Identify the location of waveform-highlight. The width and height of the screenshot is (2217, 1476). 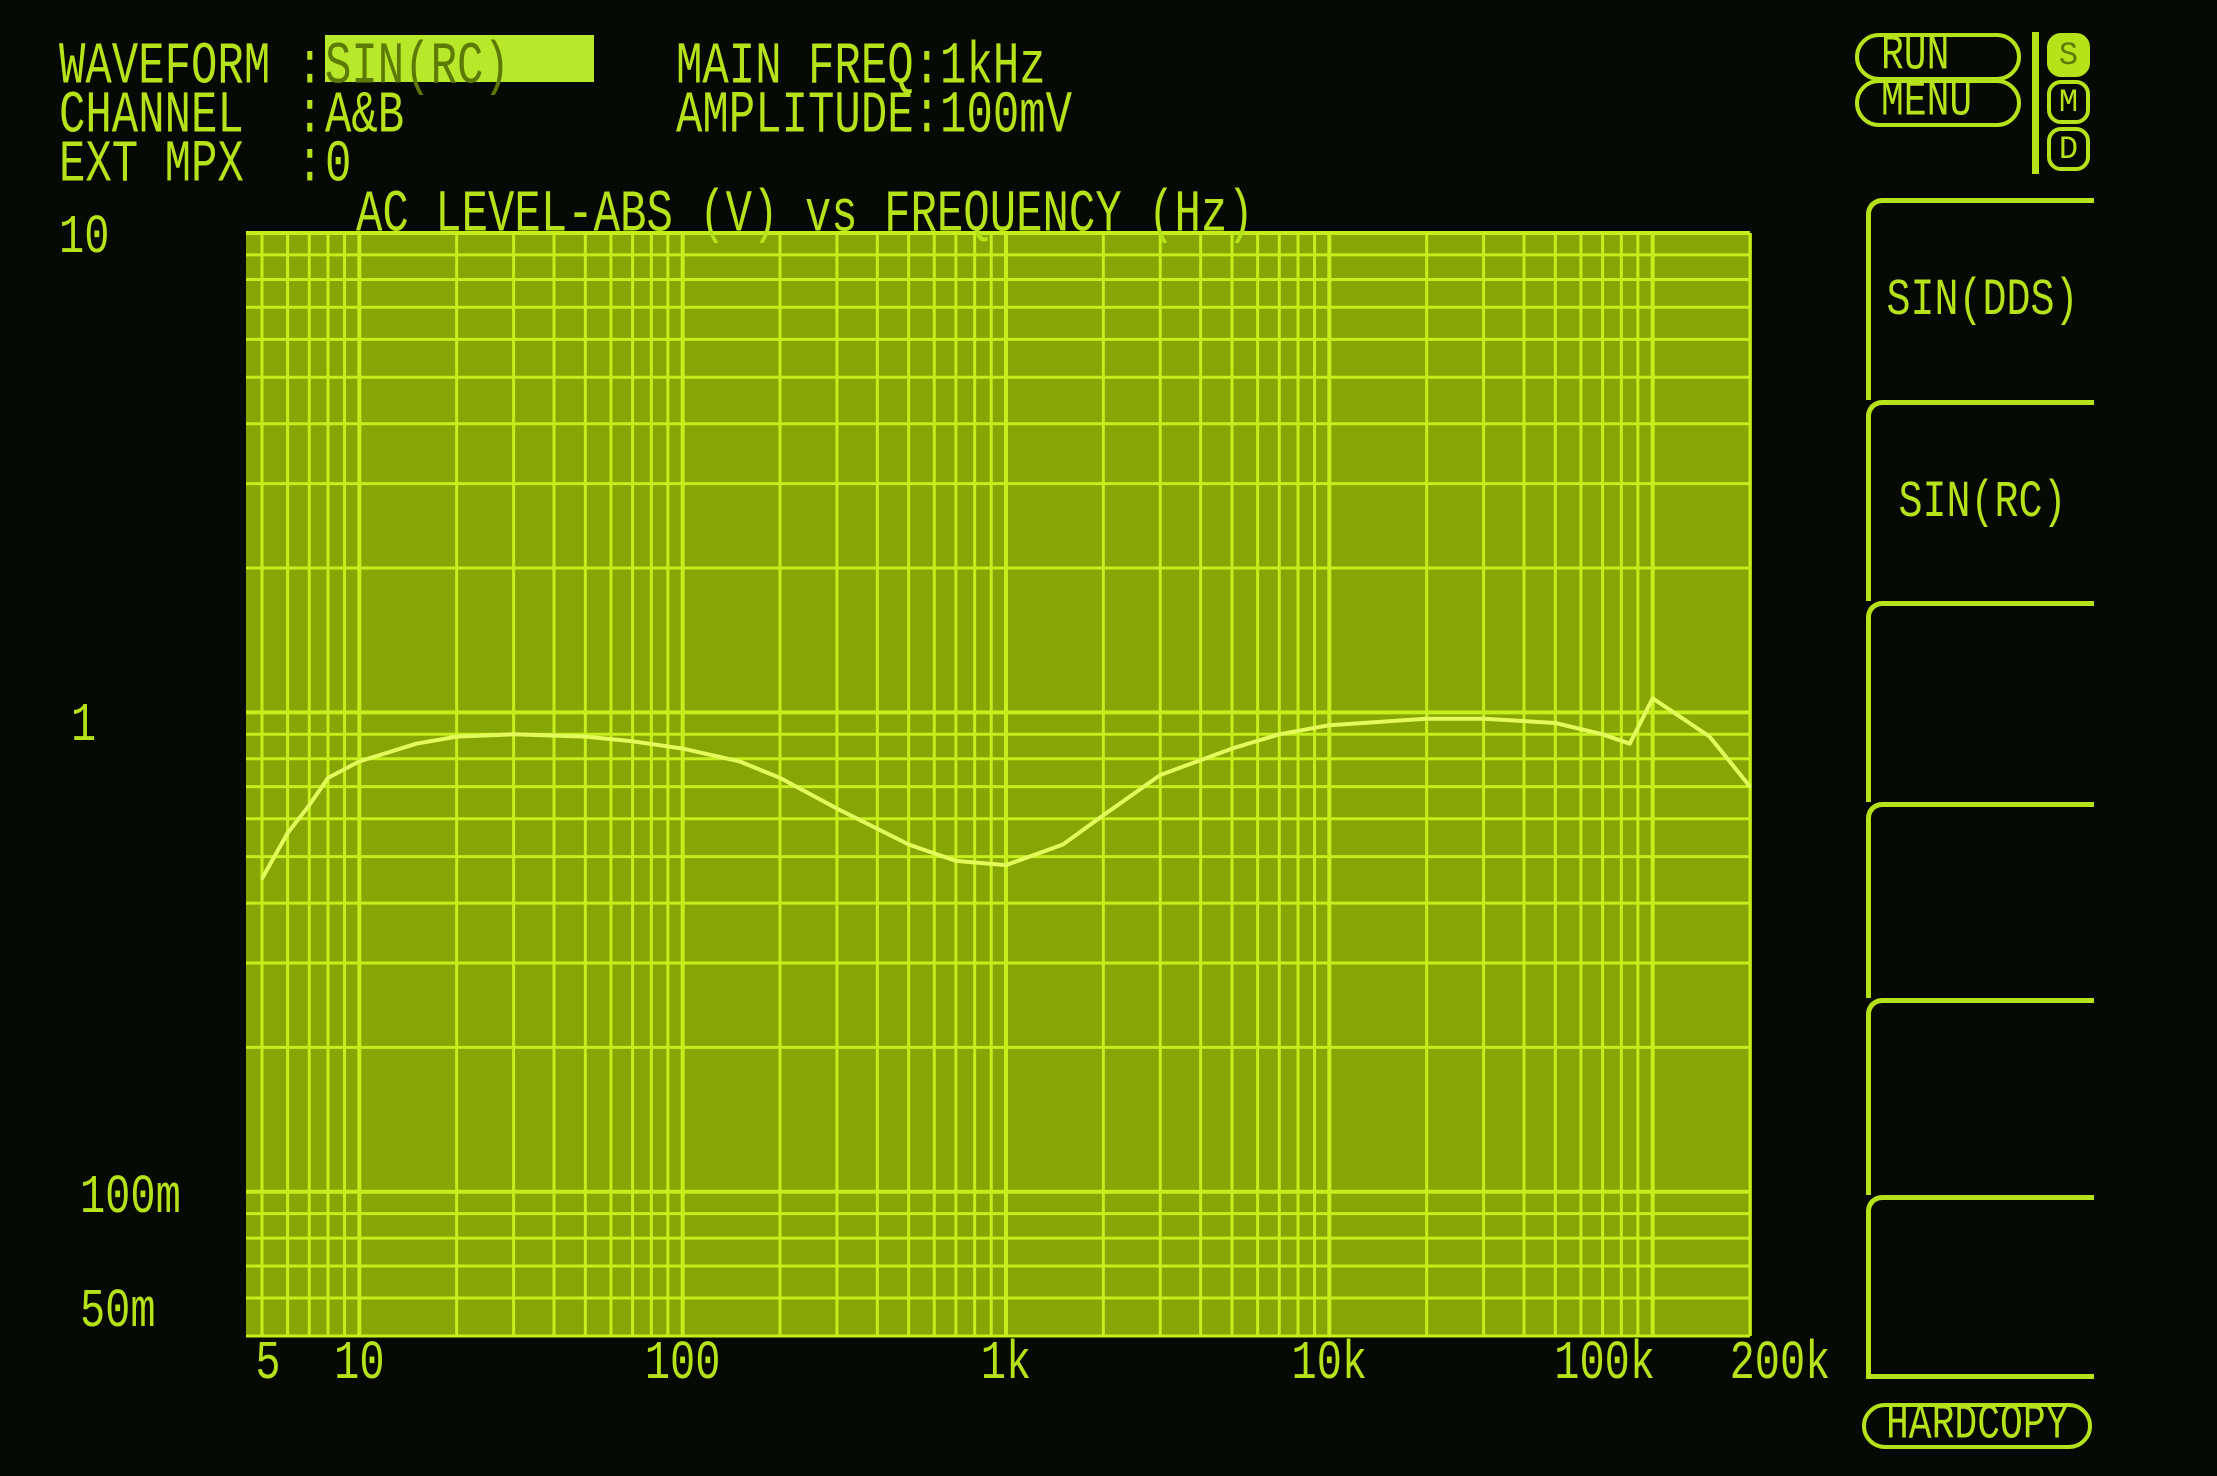
(459, 58).